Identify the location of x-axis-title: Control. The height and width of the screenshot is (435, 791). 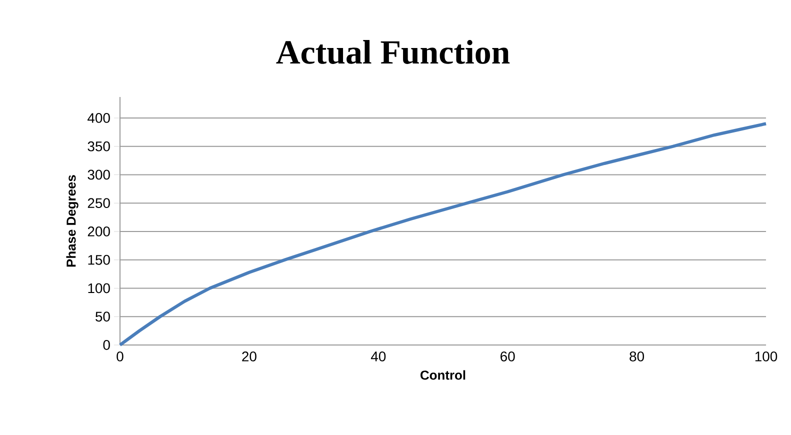
(443, 375).